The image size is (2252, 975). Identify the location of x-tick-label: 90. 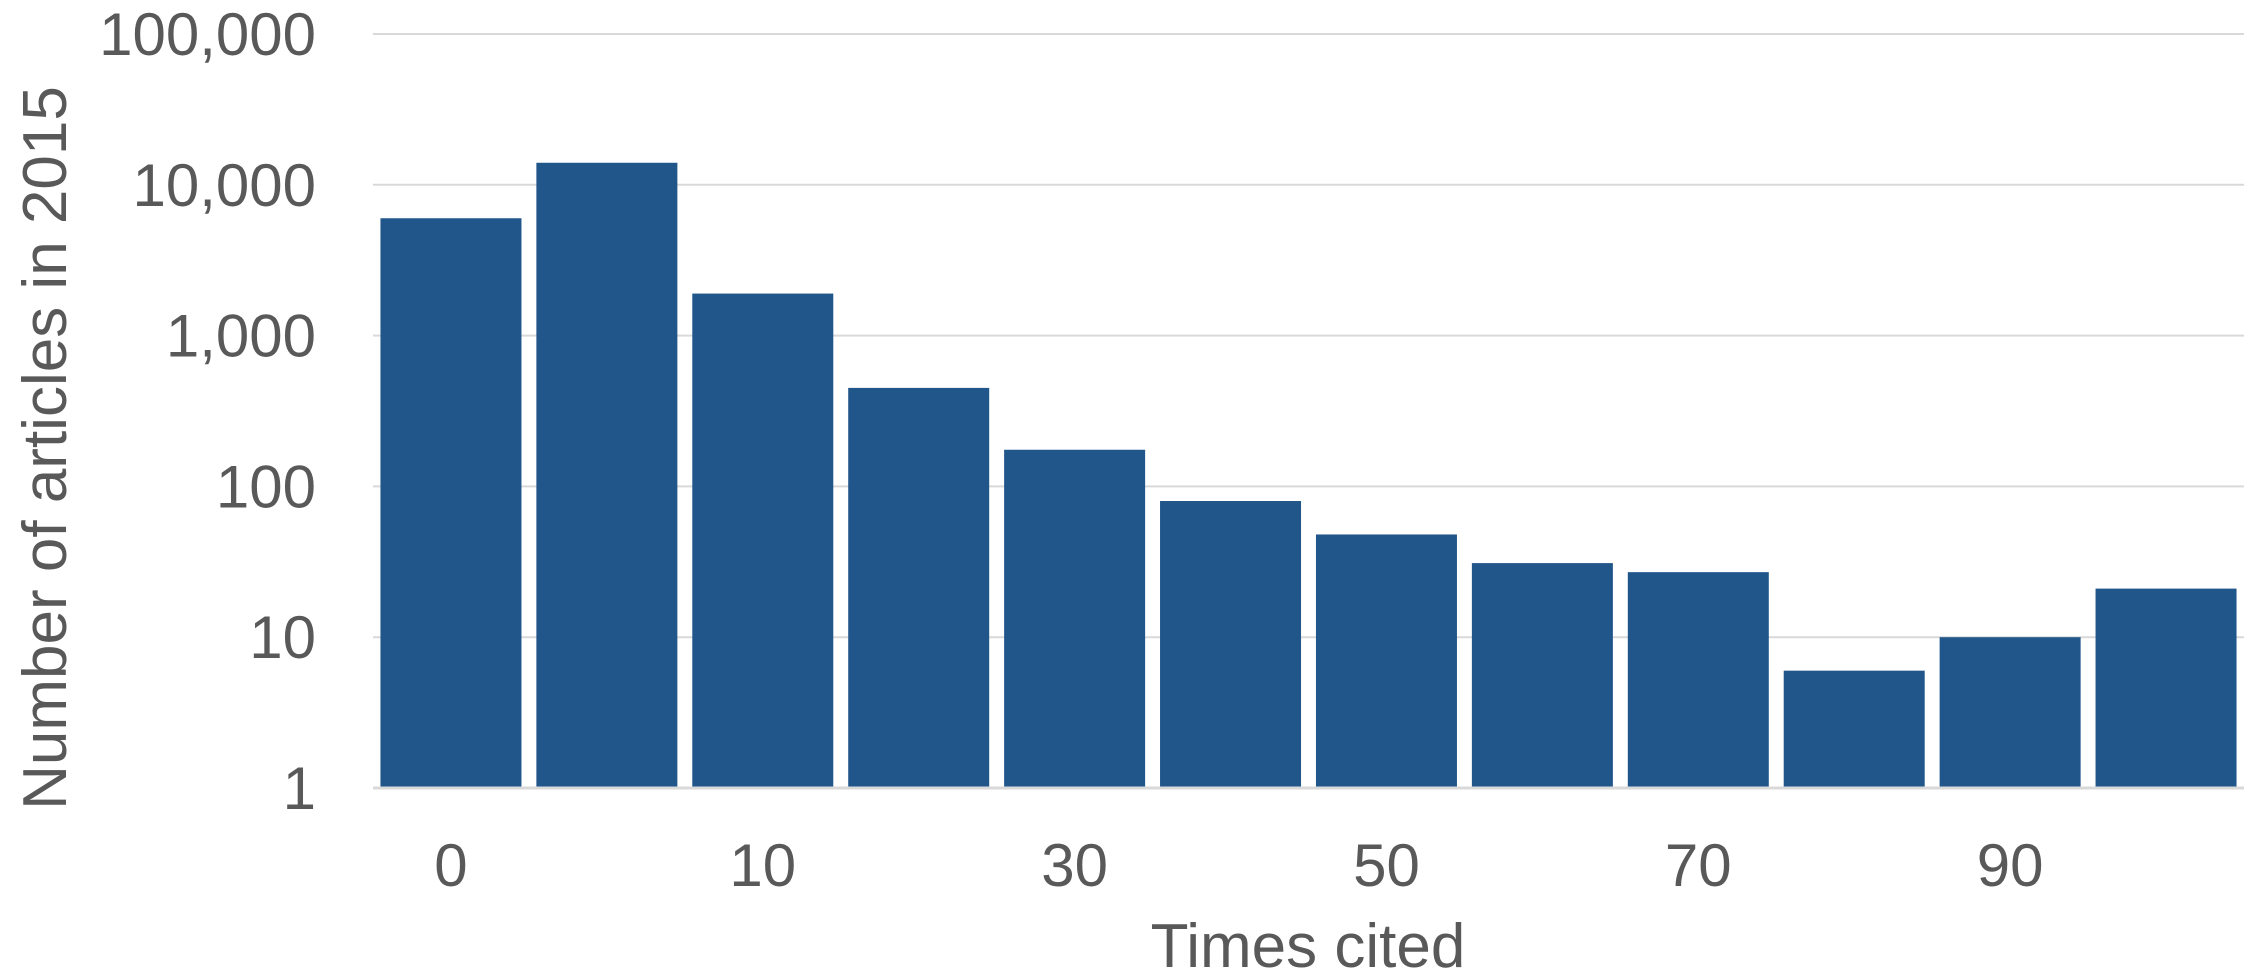
(2010, 865).